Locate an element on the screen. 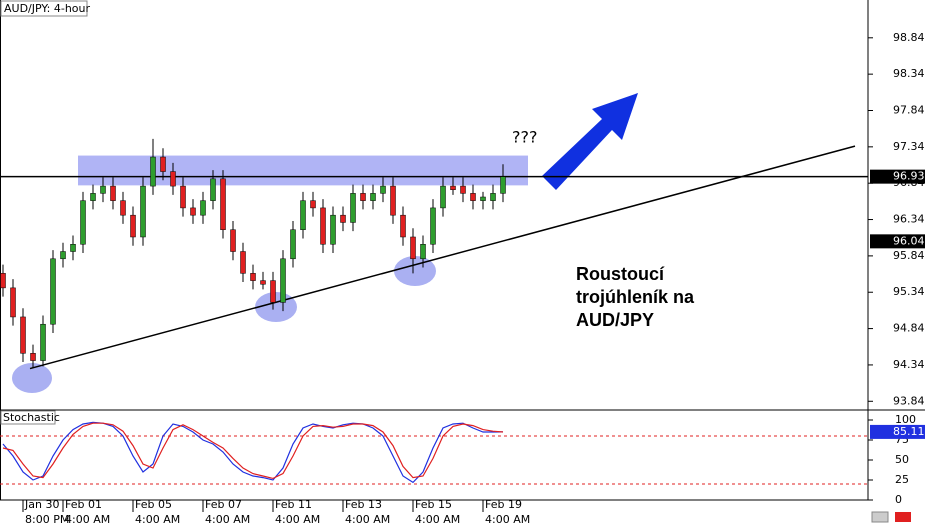 The image size is (925, 525). stoch-marker-box is located at coordinates (897, 431).